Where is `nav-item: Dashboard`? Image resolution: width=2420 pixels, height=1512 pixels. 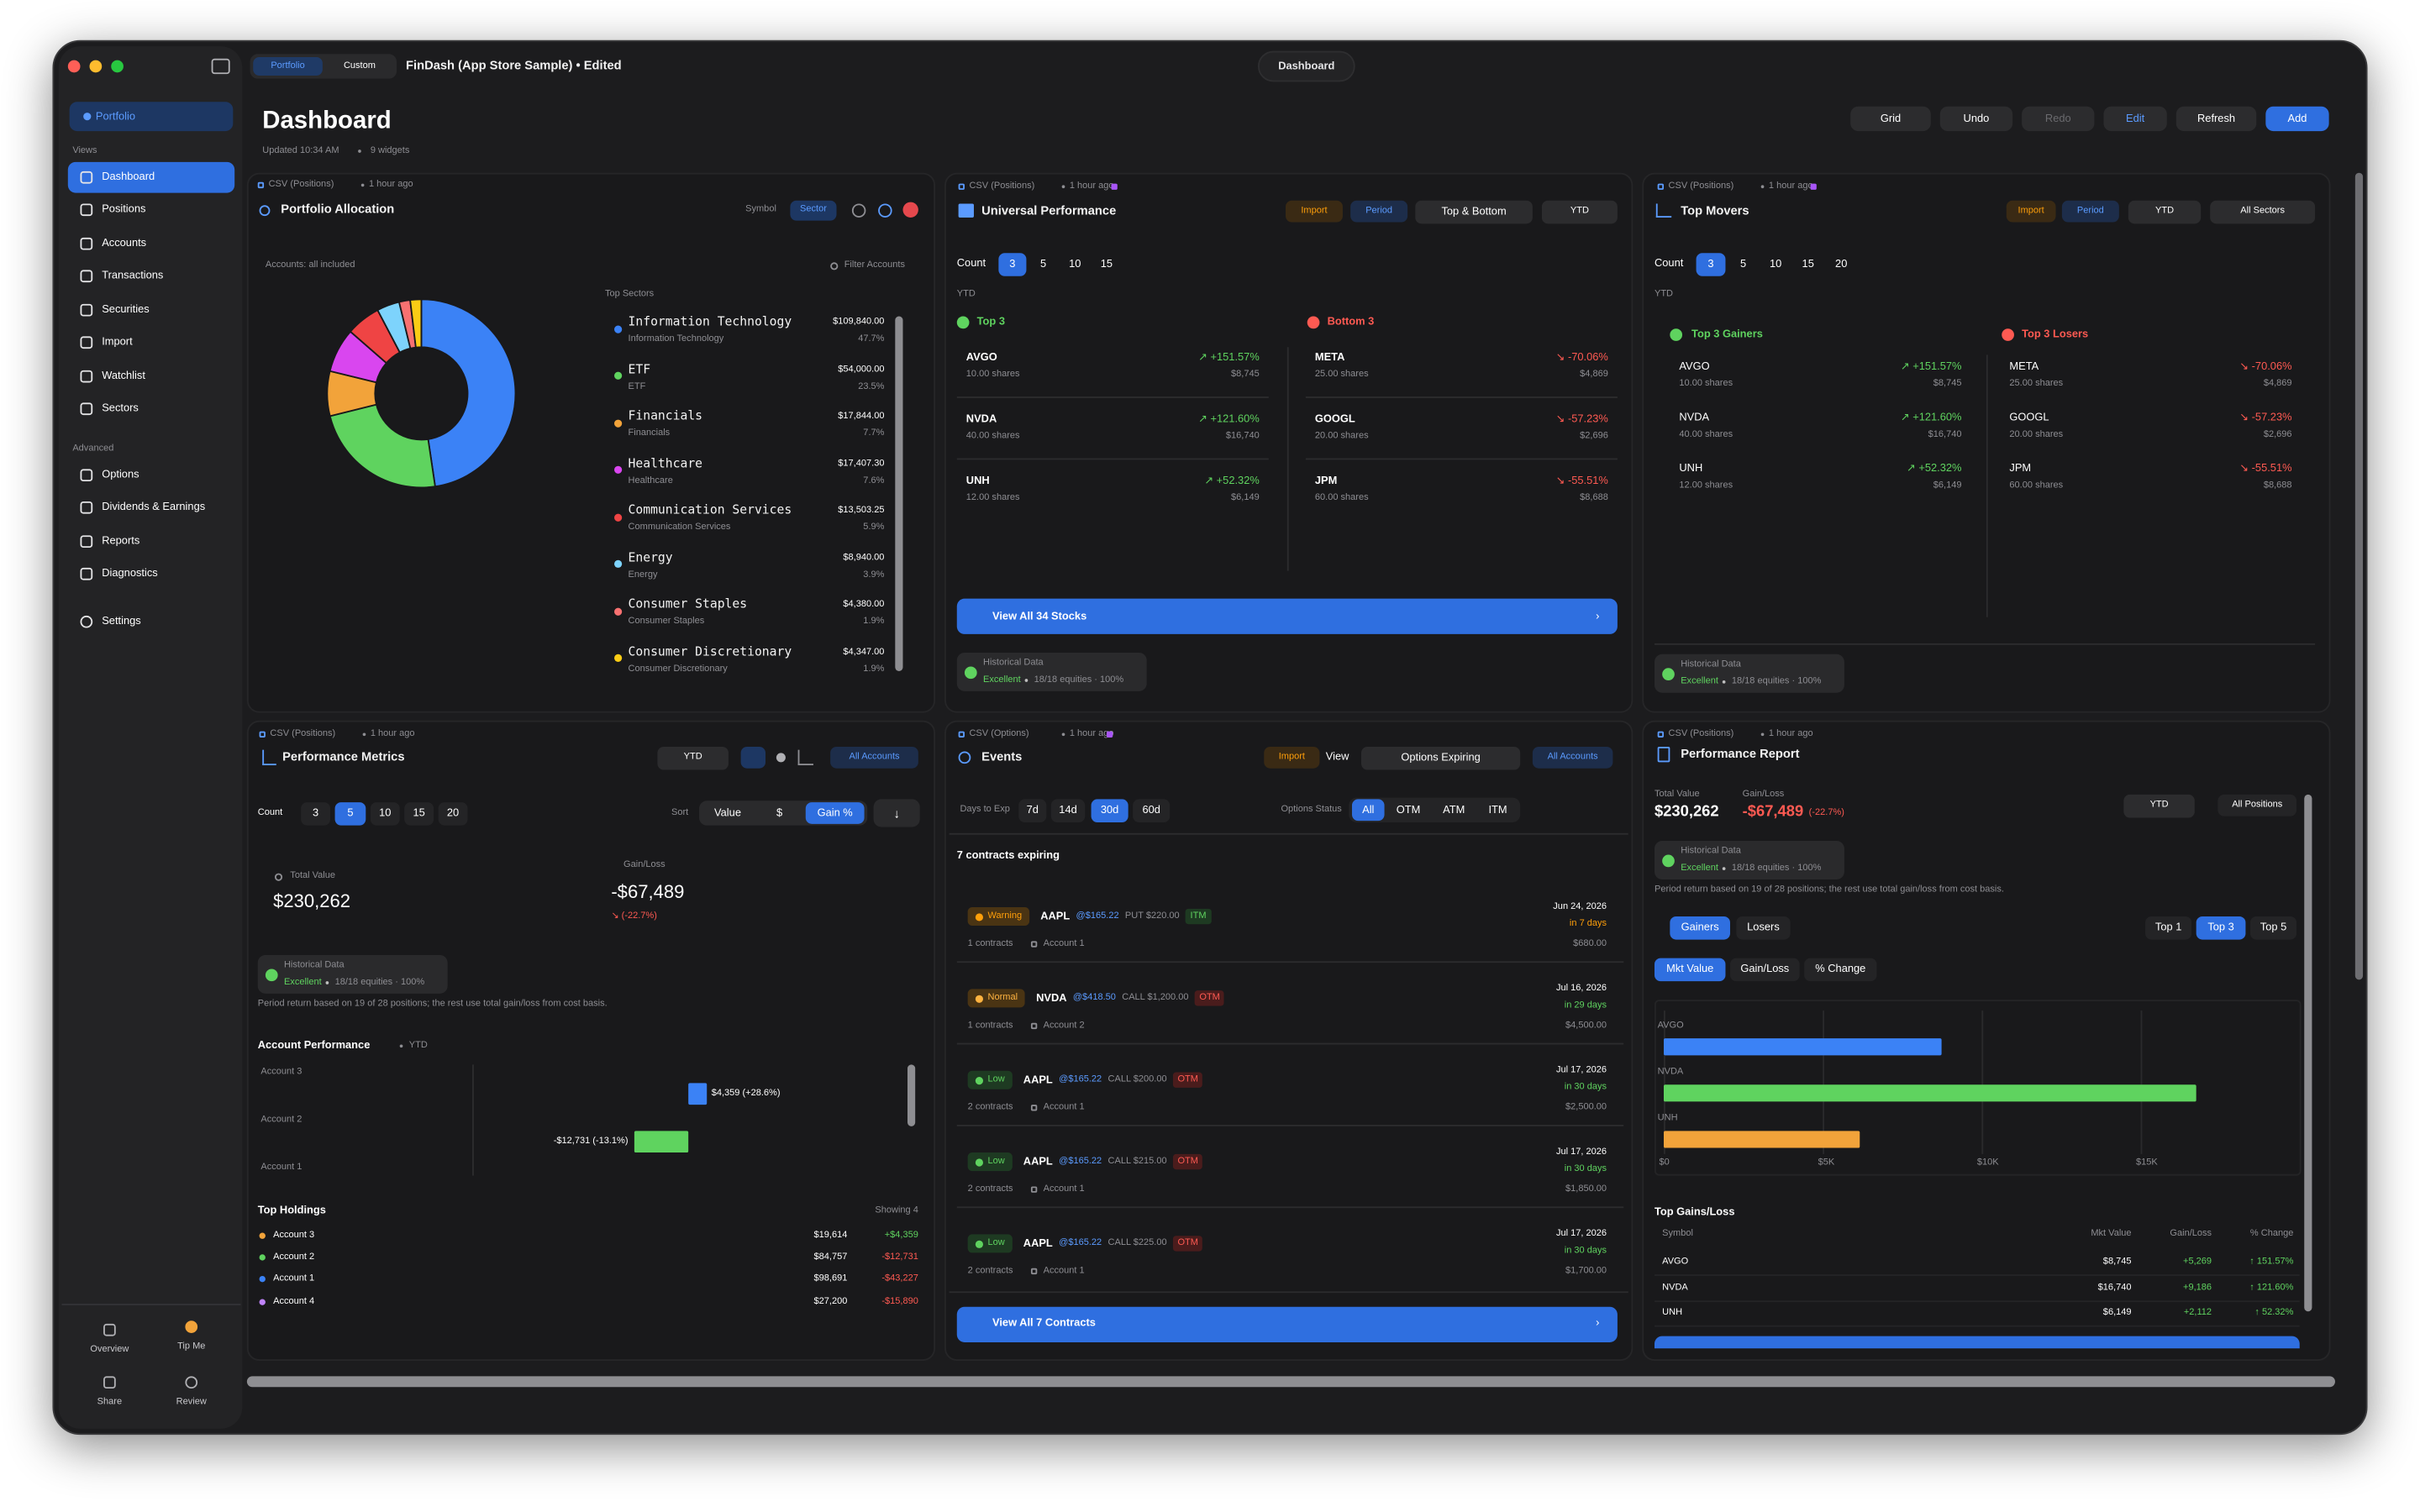 nav-item: Dashboard is located at coordinates (128, 177).